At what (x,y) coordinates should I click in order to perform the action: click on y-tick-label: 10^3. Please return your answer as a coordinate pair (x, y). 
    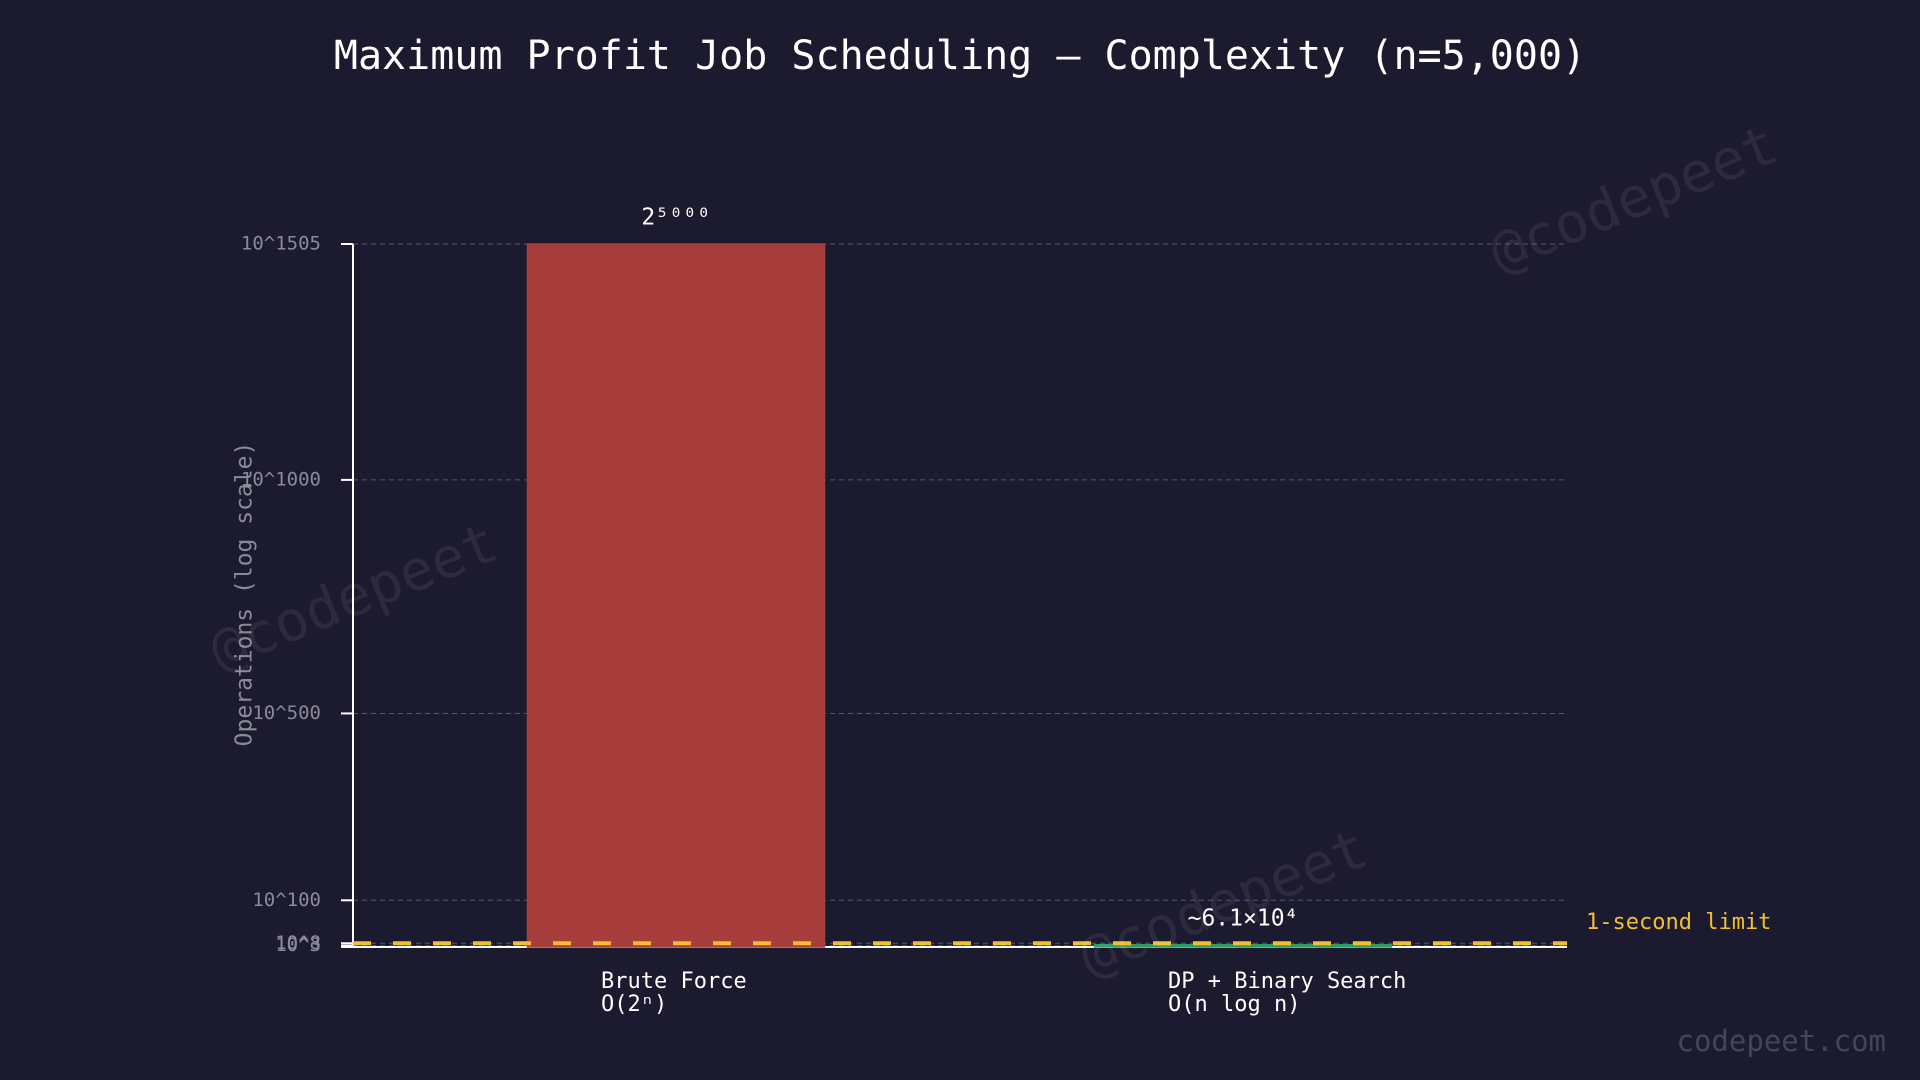
    Looking at the image, I should click on (298, 945).